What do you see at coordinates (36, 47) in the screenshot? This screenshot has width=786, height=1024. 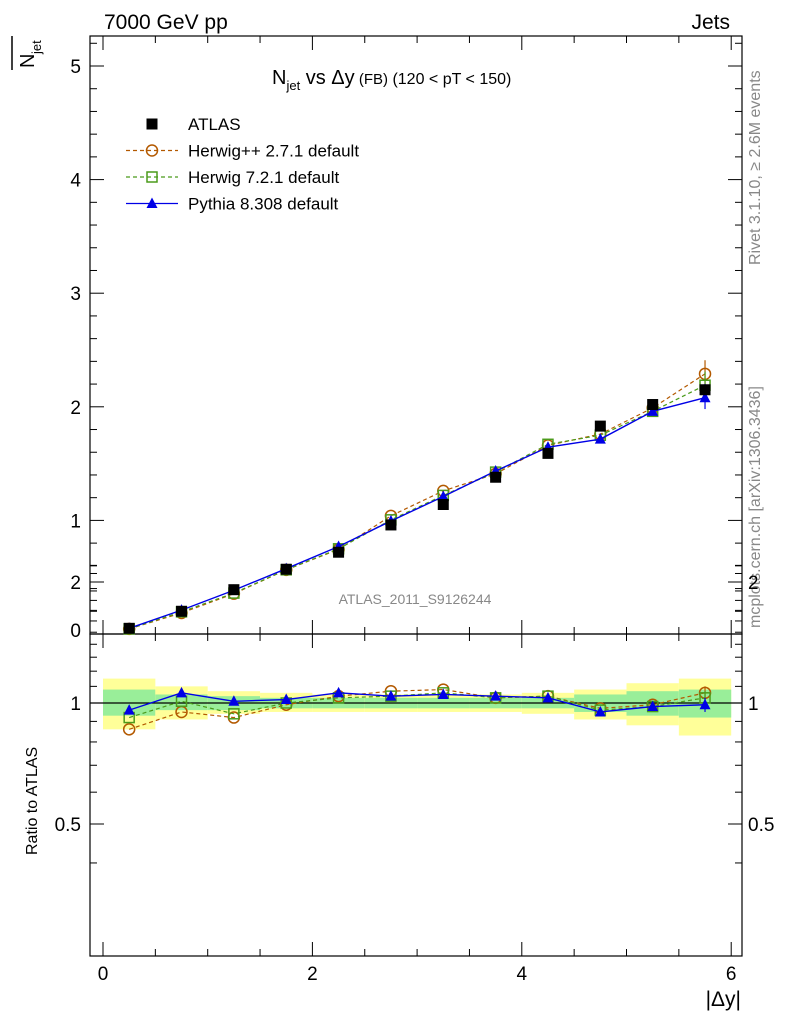 I see `svg-text: jet` at bounding box center [36, 47].